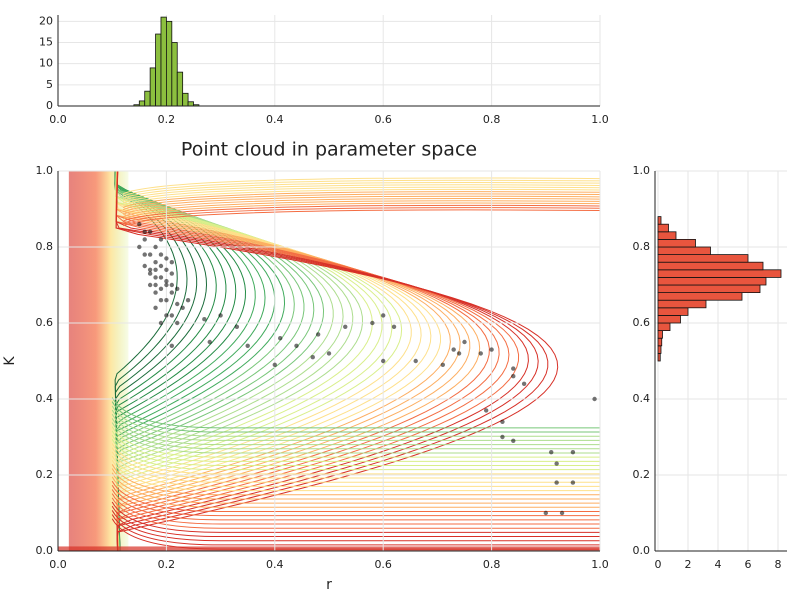  What do you see at coordinates (10, 361) in the screenshot?
I see `y-axis-label: K` at bounding box center [10, 361].